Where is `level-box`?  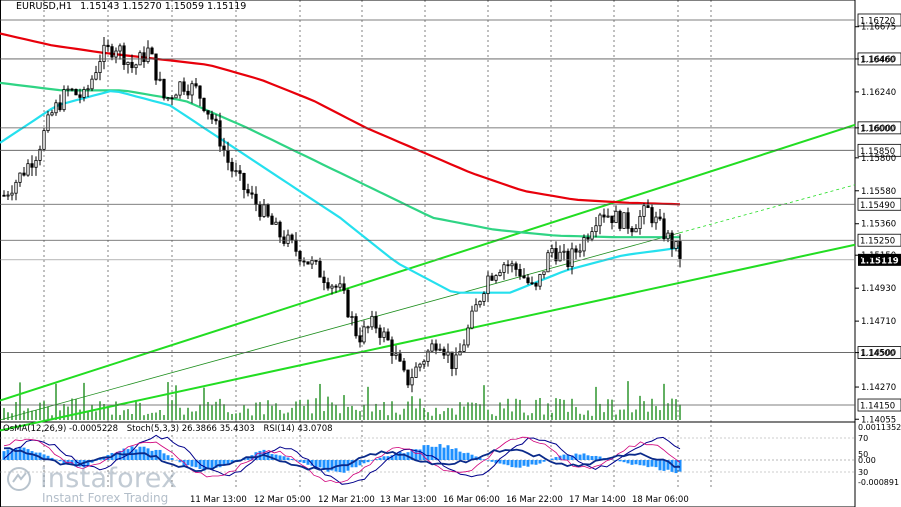 level-box is located at coordinates (879, 405).